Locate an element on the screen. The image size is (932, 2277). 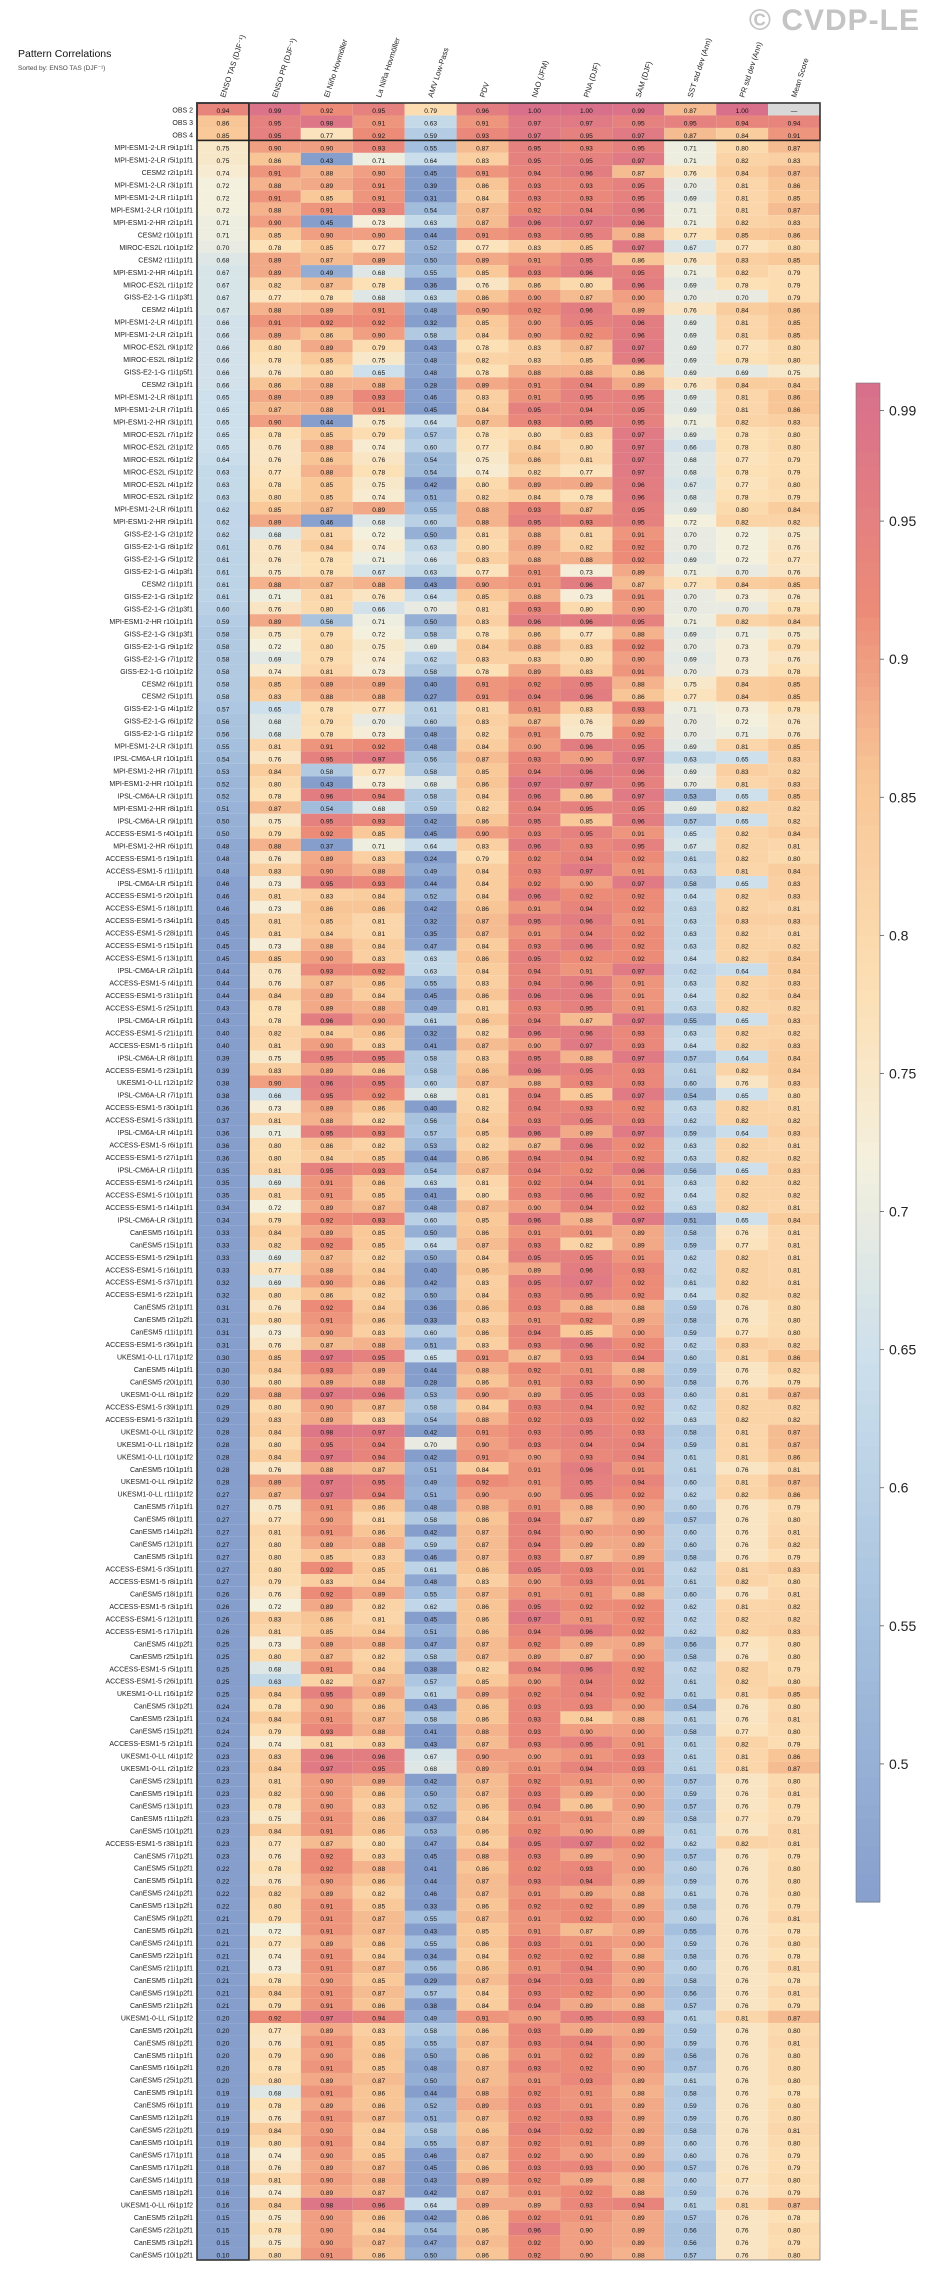
cell-value: 0.91 is located at coordinates (794, 136).